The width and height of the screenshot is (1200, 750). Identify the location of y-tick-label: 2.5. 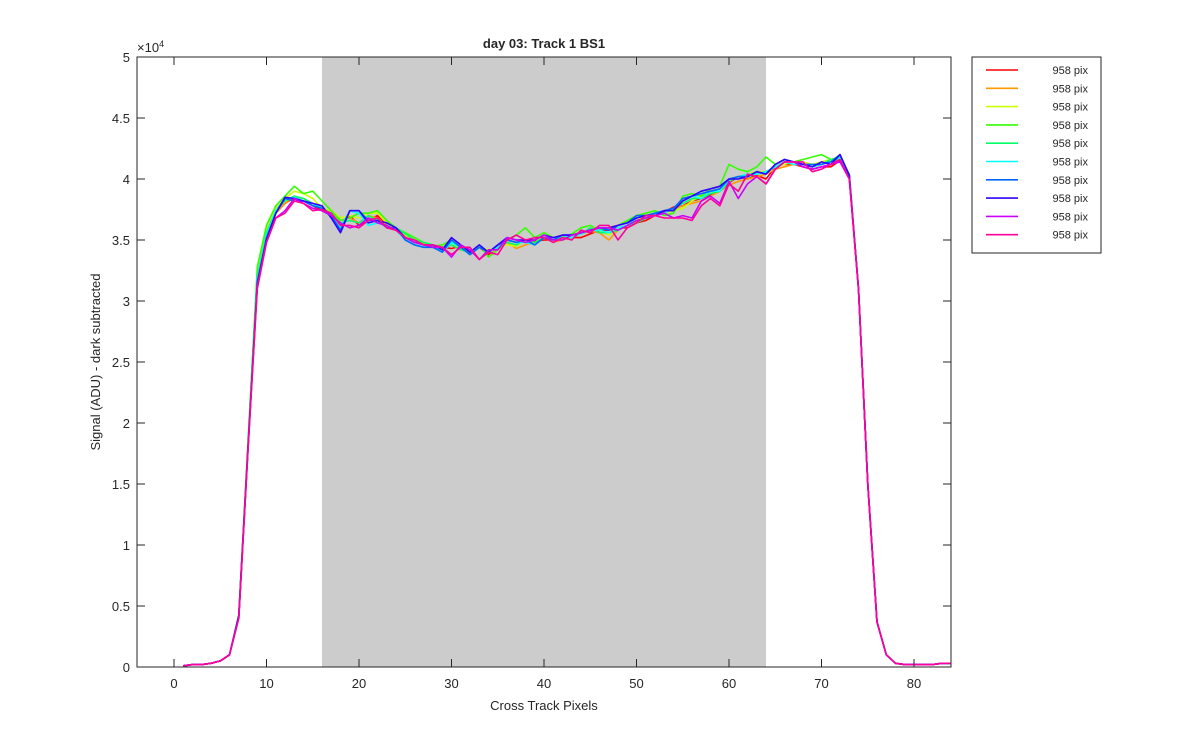
(121, 362).